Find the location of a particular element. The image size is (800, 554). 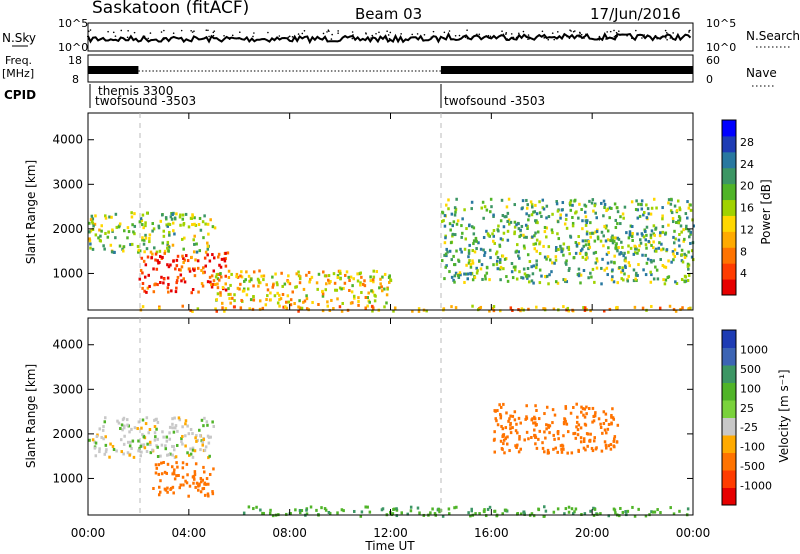

freq-tick-top: 18 is located at coordinates (75, 60).